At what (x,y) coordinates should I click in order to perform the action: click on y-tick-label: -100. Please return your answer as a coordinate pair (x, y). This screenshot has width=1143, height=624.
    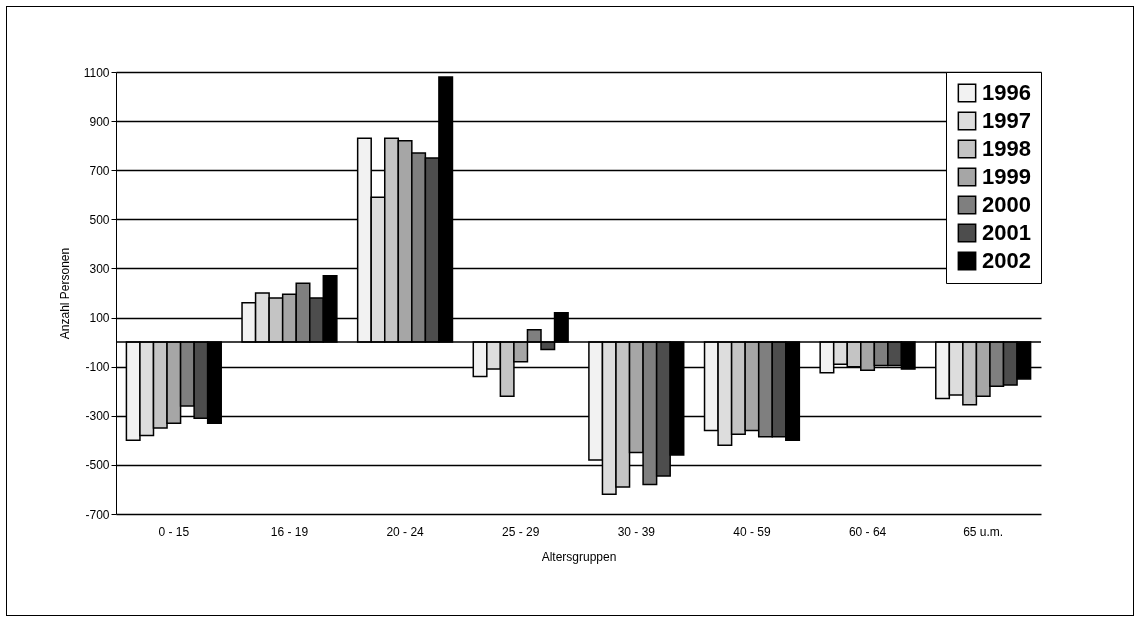
    Looking at the image, I should click on (97, 367).